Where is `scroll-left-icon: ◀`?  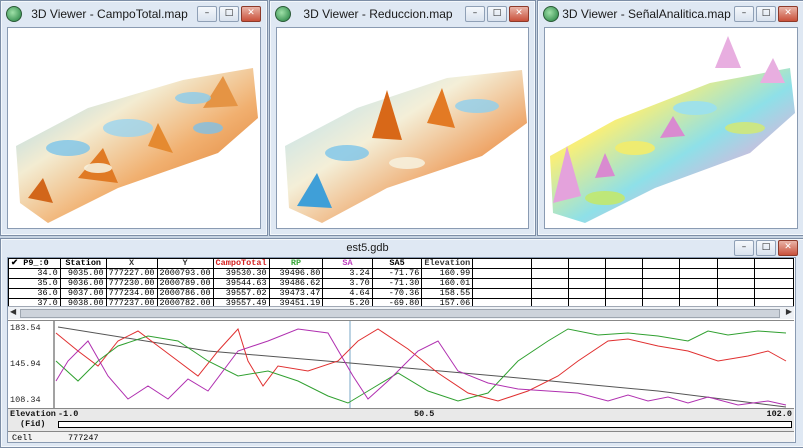
scroll-left-icon: ◀ is located at coordinates (13, 311).